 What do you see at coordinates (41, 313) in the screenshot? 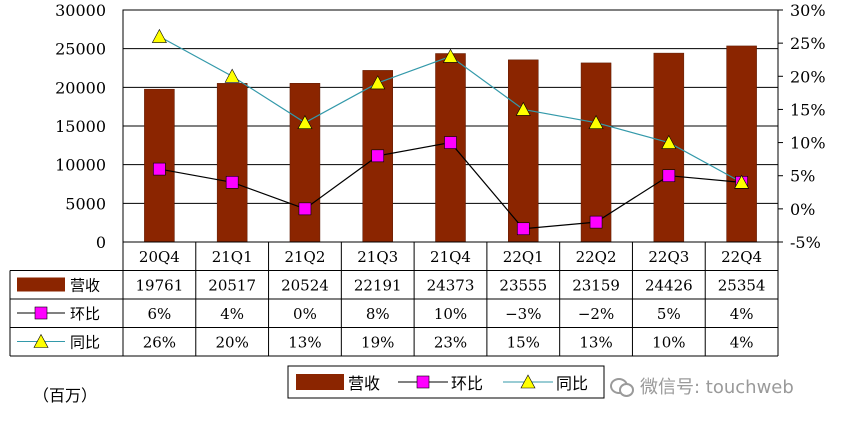
I see `mom-key-marker` at bounding box center [41, 313].